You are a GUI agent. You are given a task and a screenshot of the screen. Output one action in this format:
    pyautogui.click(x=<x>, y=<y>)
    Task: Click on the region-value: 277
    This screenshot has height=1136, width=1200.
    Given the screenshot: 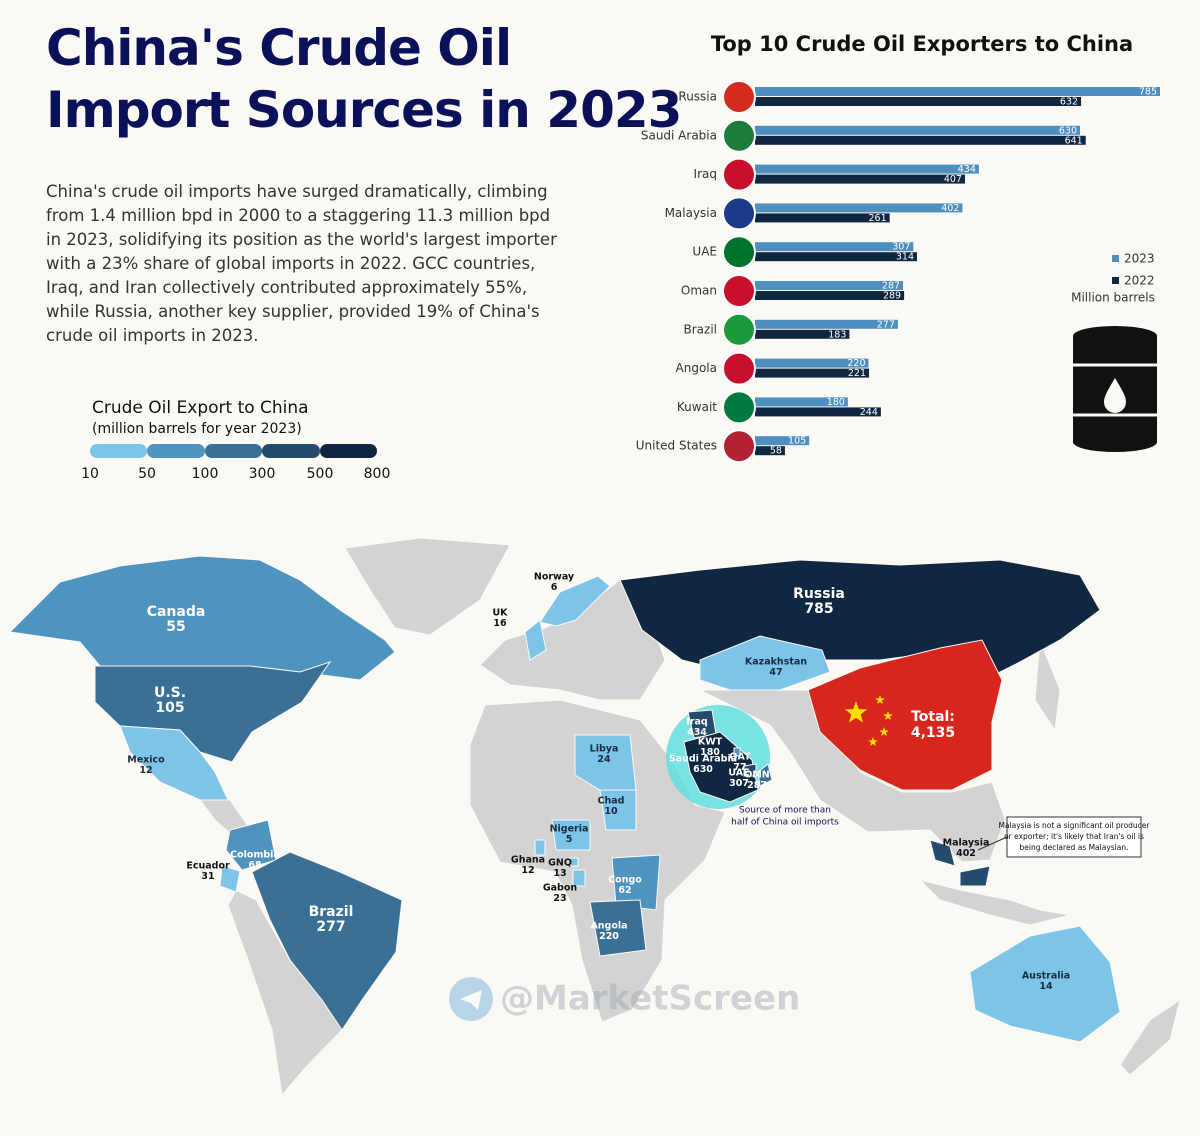 What is the action you would take?
    pyautogui.click(x=330, y=927)
    